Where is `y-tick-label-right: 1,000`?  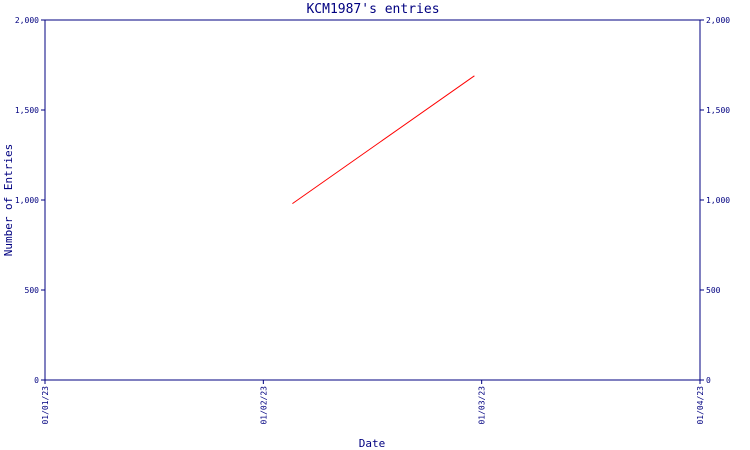 y-tick-label-right: 1,000 is located at coordinates (718, 200).